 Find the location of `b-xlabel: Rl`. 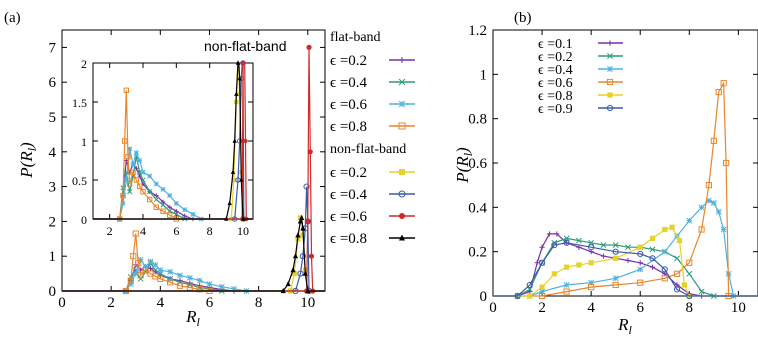

b-xlabel: Rl is located at coordinates (624, 326).